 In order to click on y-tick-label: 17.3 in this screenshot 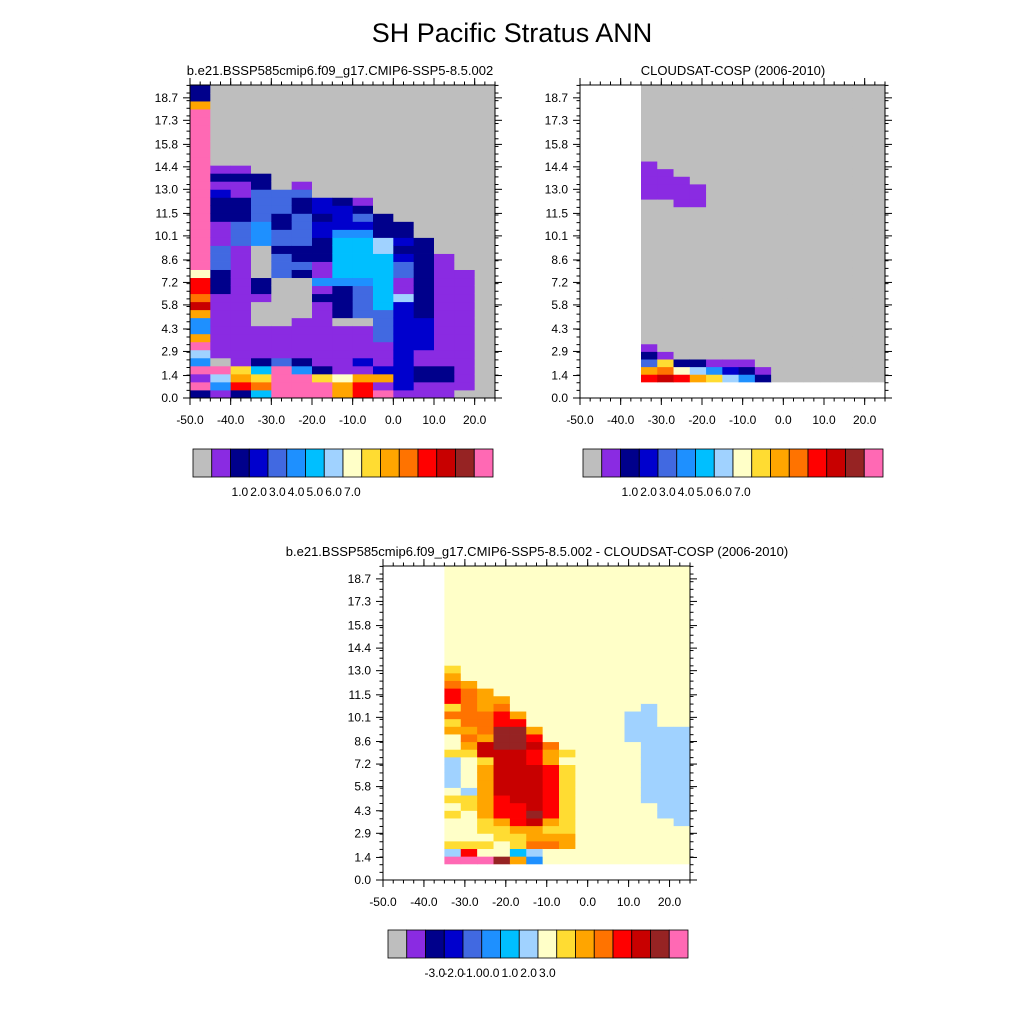, I will do `click(167, 120)`.